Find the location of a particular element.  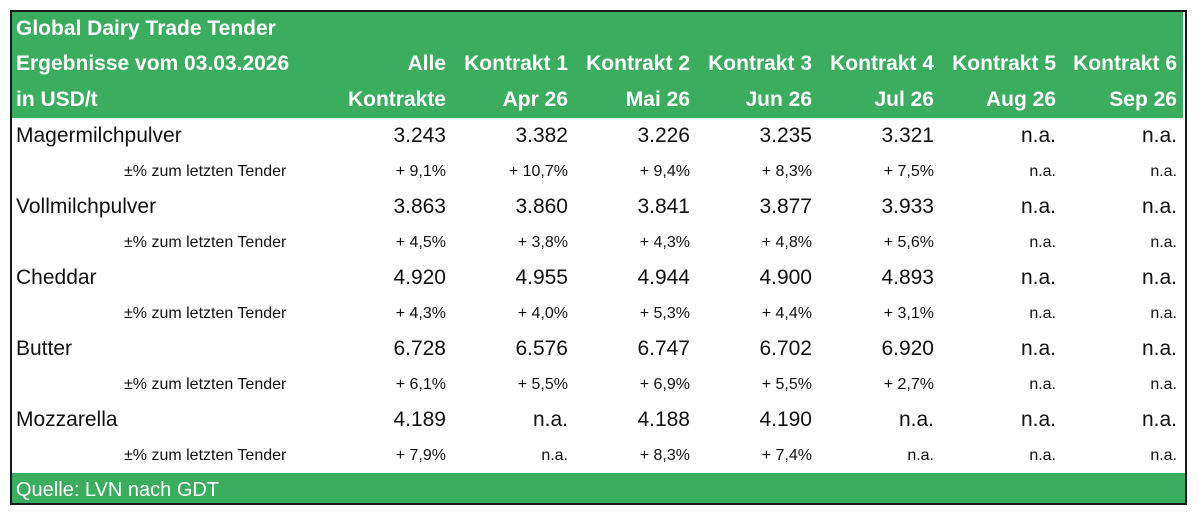

column-header-month: Jul 26 is located at coordinates (879, 100).